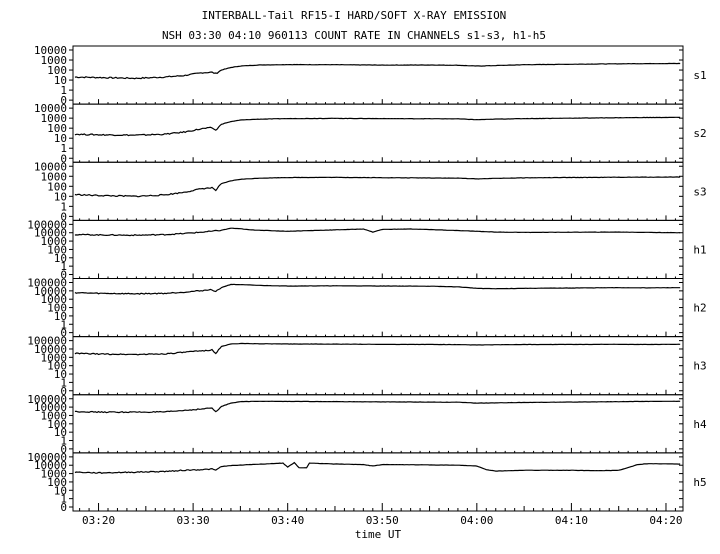 The height and width of the screenshot is (554, 720). What do you see at coordinates (47, 399) in the screenshot?
I see `y-tick-label-h4: 100000` at bounding box center [47, 399].